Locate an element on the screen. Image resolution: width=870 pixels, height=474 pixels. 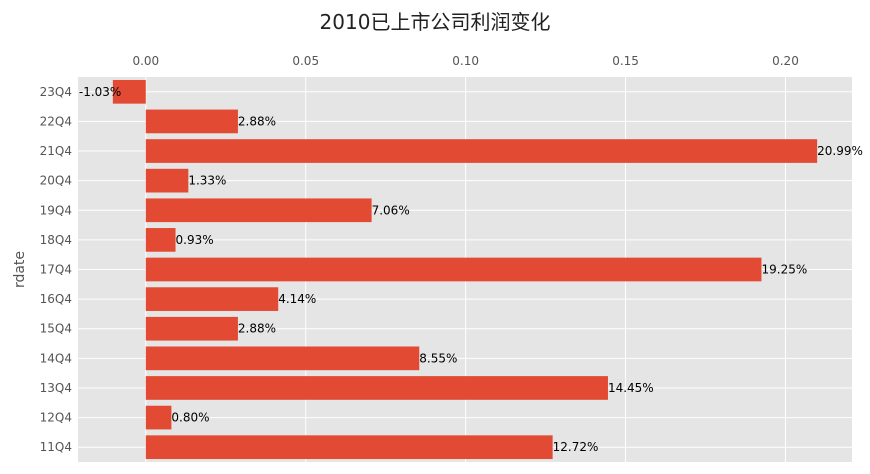
bar-11Q4 is located at coordinates (349, 447).